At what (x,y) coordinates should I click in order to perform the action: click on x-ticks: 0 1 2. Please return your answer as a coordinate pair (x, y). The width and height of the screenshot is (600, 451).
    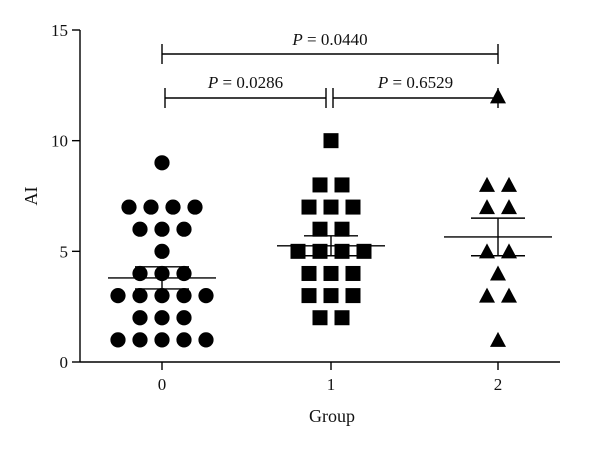
    Looking at the image, I should click on (330, 378).